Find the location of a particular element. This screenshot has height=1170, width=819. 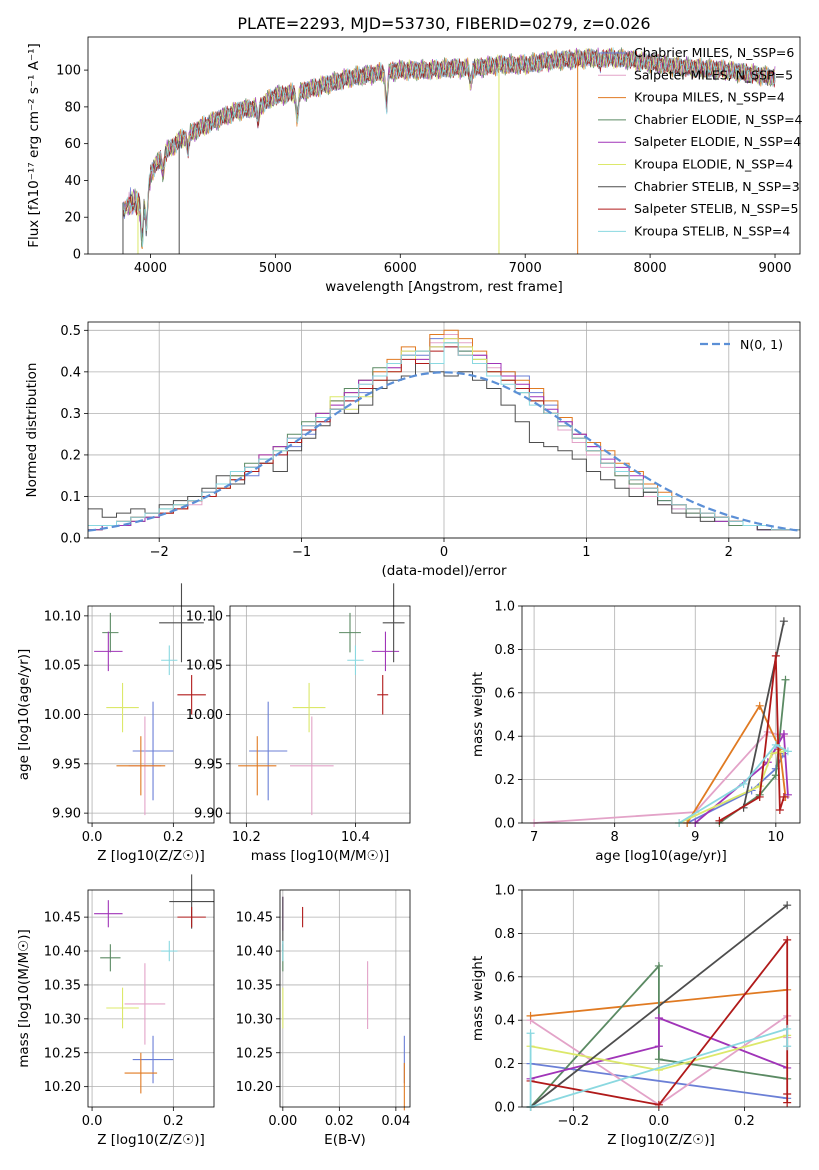

y-tick-label: 9.90 is located at coordinates (208, 814).